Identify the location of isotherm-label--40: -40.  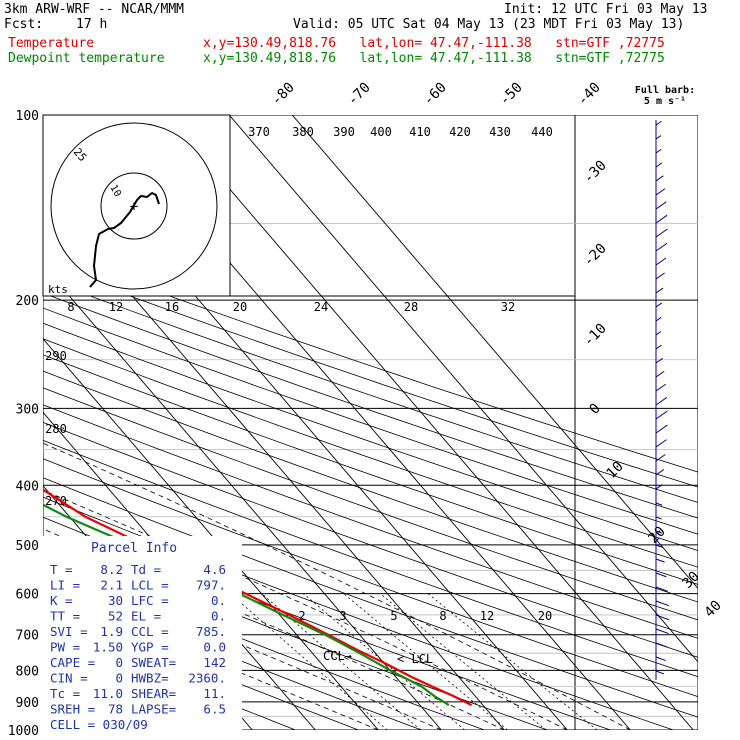
(589, 94).